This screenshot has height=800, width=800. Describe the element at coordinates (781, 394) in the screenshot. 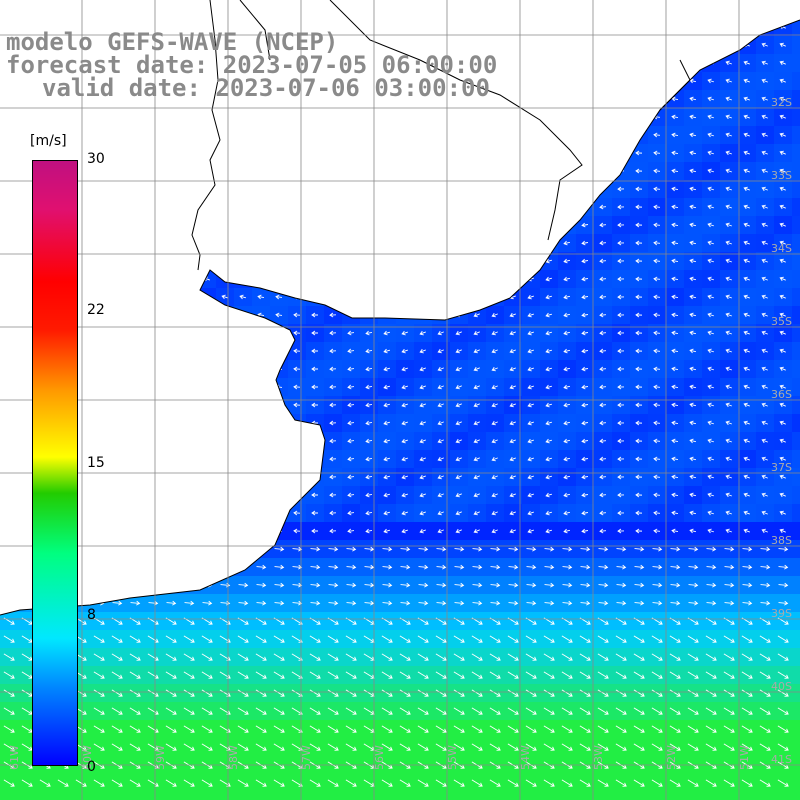

I see `latitude-label: 36S` at that location.